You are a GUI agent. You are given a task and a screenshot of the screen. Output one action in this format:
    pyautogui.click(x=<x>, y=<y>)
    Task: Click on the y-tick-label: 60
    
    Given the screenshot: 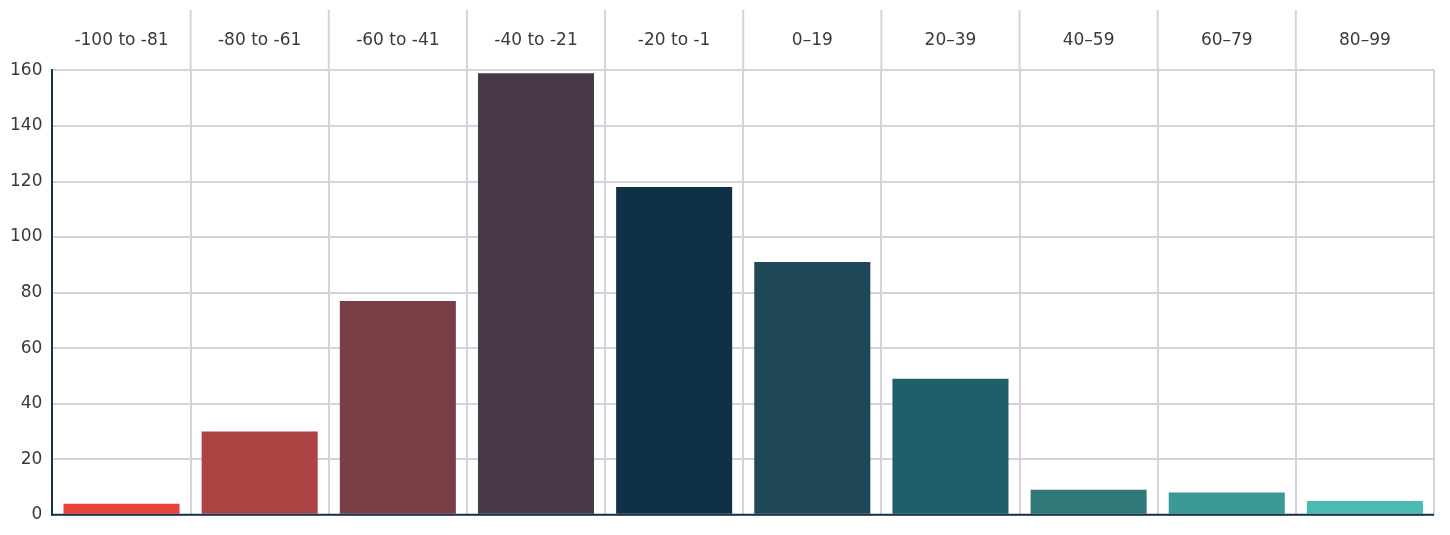 What is the action you would take?
    pyautogui.click(x=31, y=346)
    